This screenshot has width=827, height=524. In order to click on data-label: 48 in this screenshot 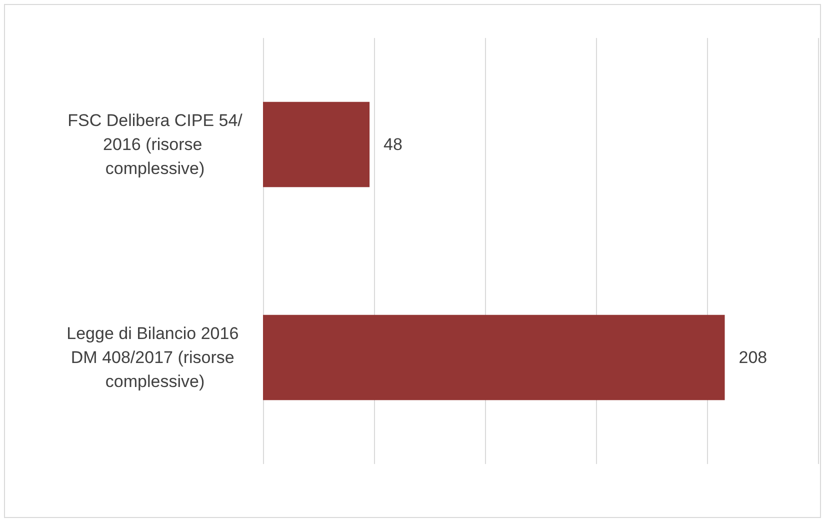, I will do `click(393, 144)`.